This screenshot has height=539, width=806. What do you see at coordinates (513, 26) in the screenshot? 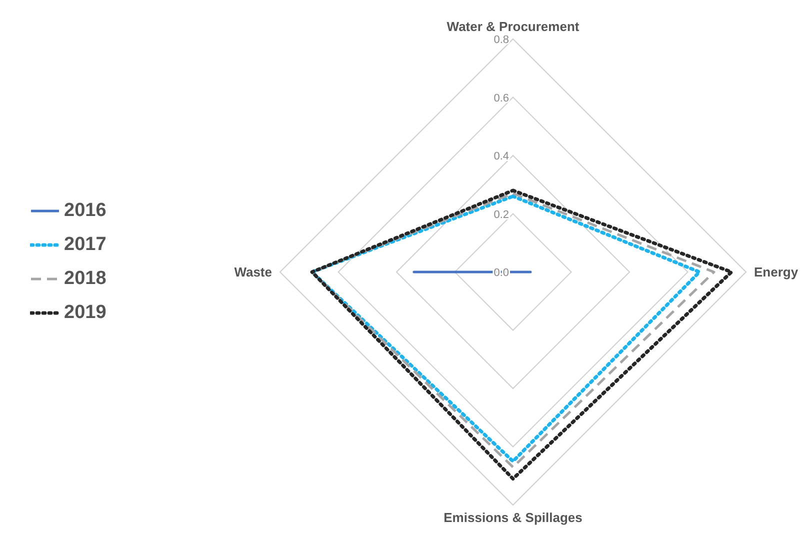
I see `spoke-label: Water & Procurement` at bounding box center [513, 26].